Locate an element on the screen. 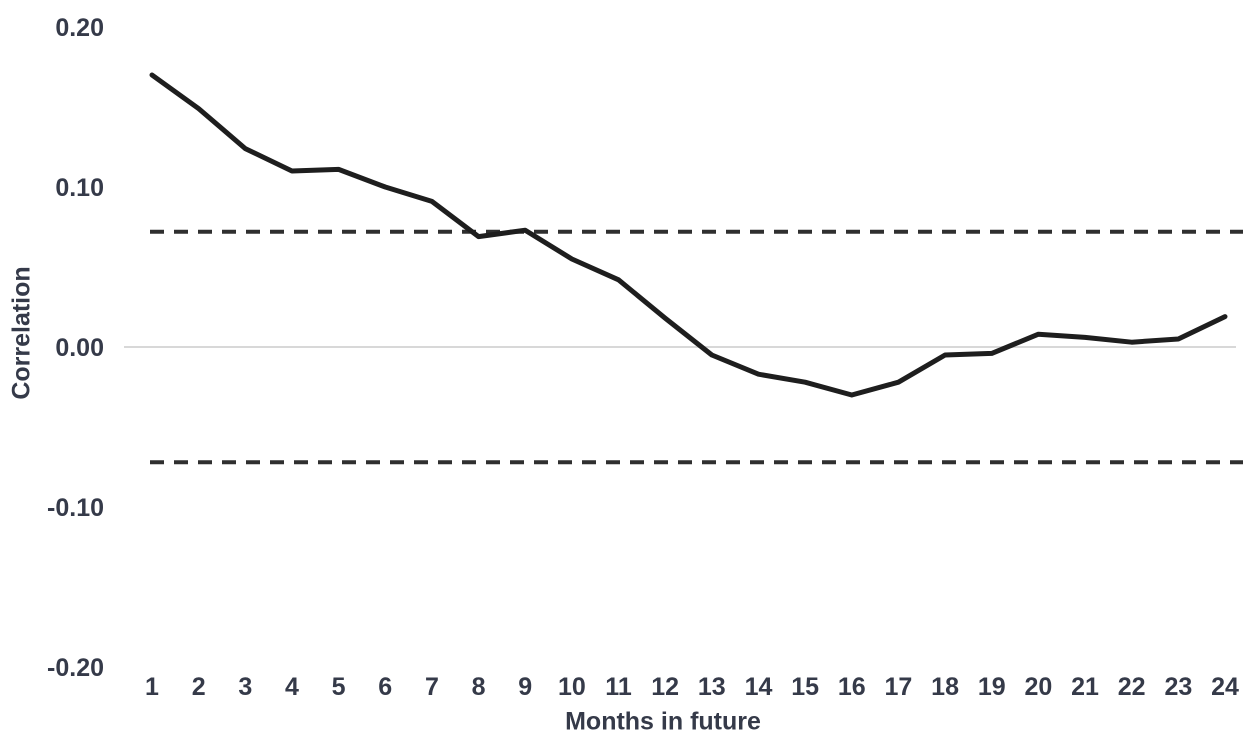  x-tick-label: 11 is located at coordinates (618, 687).